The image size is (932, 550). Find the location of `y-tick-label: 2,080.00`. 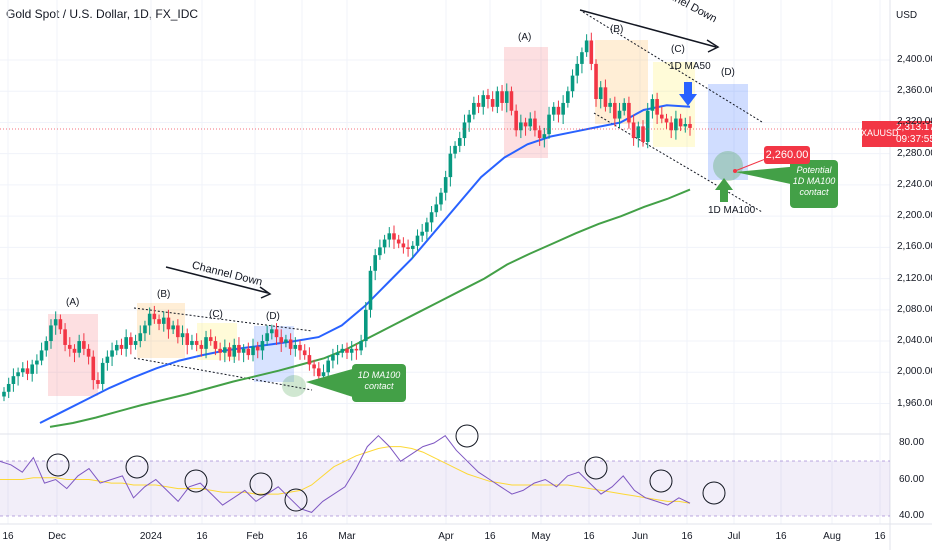

y-tick-label: 2,080.00 is located at coordinates (914, 309).